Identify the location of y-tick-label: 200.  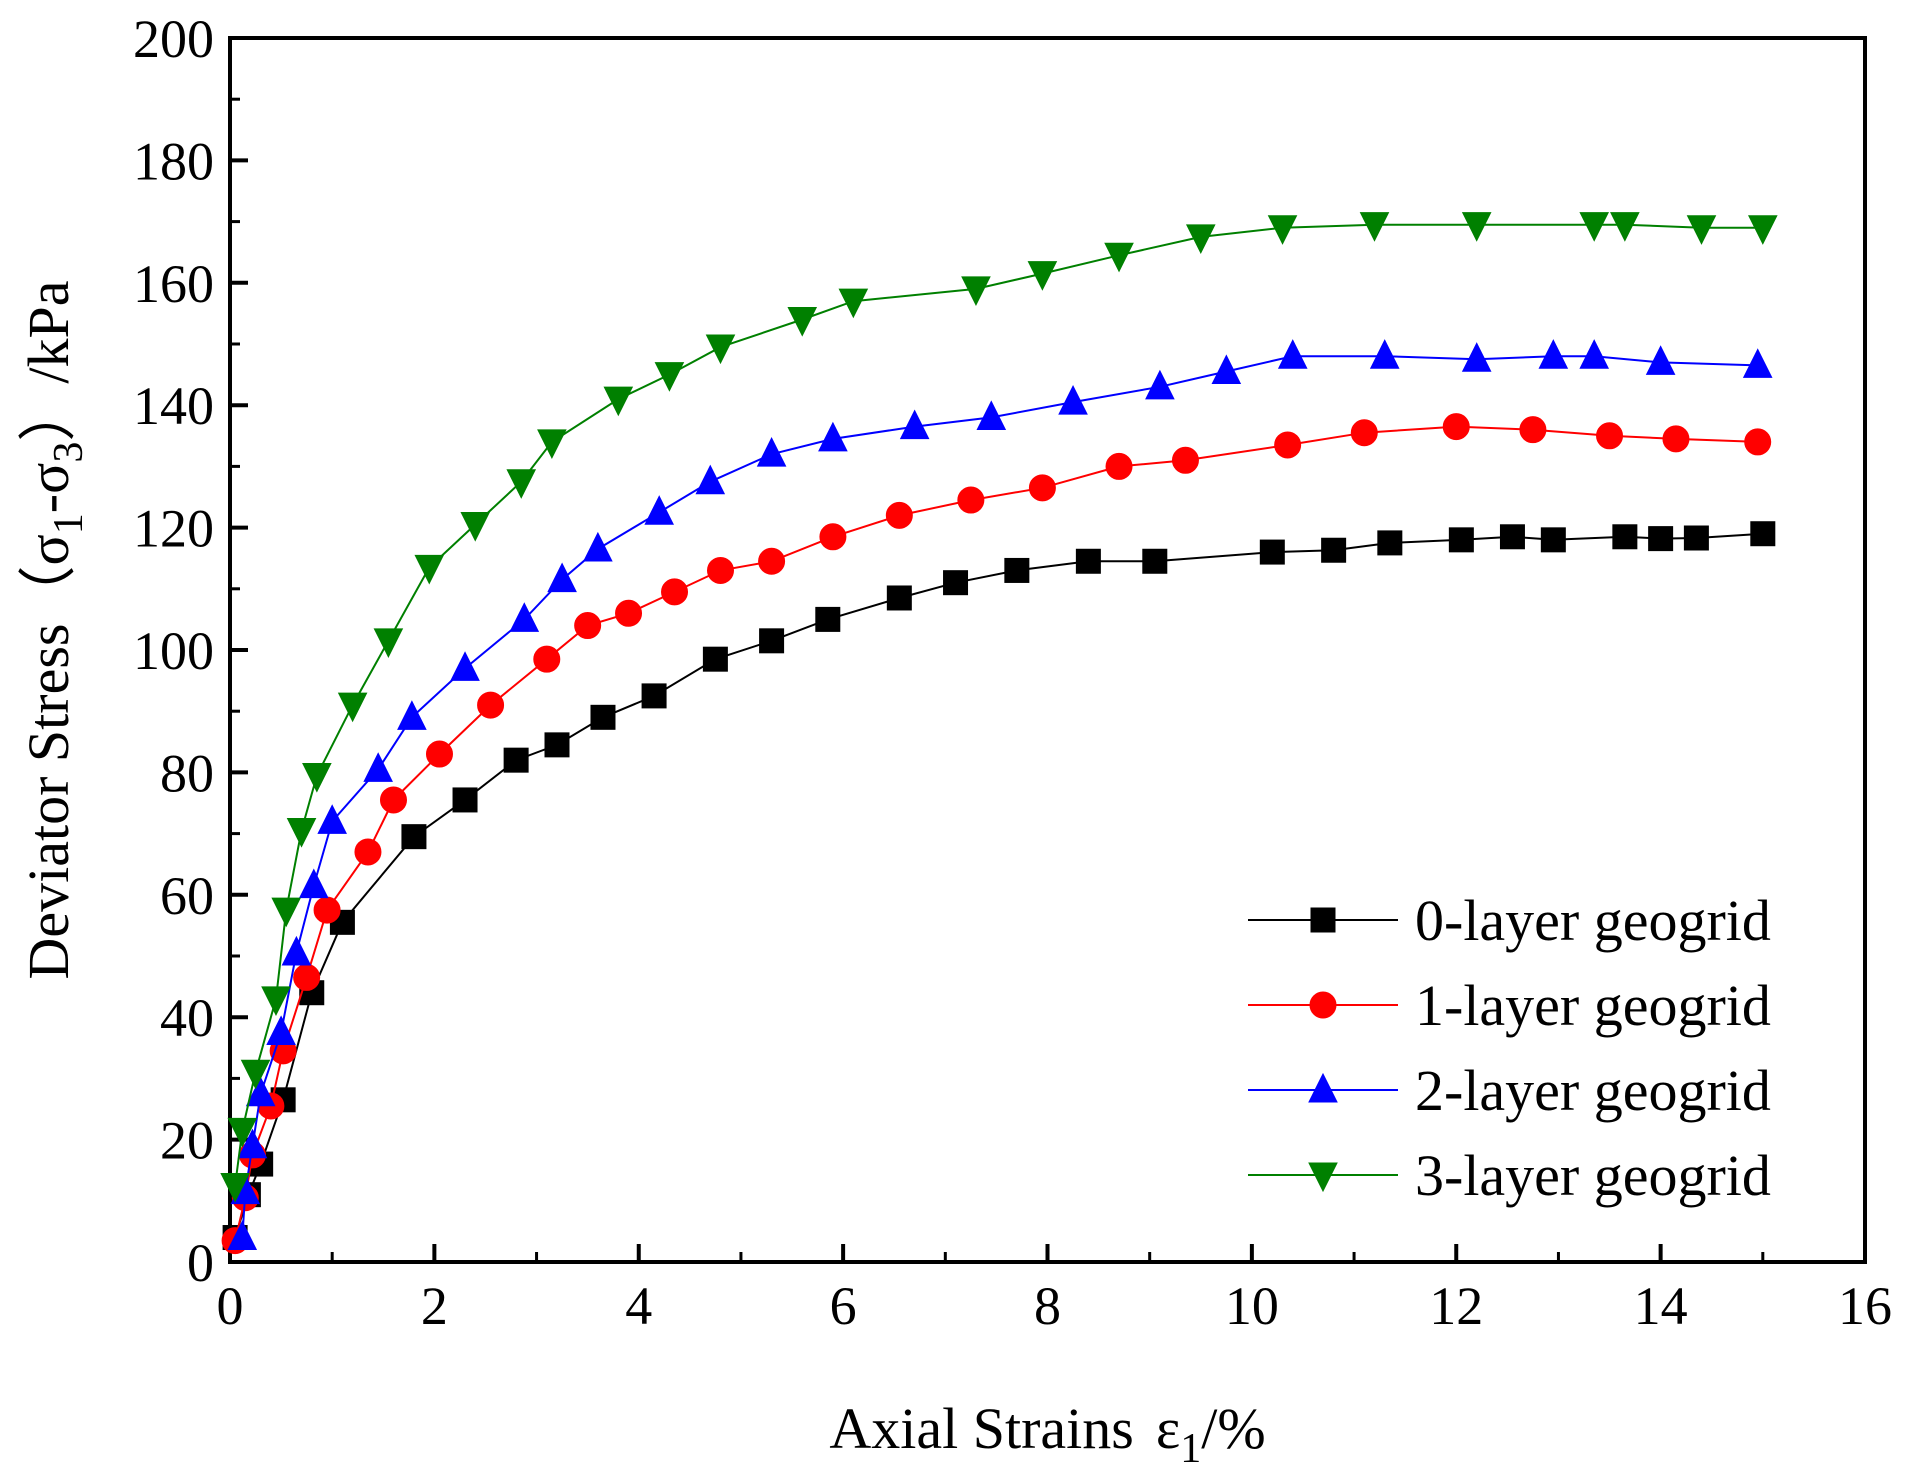
(173, 39).